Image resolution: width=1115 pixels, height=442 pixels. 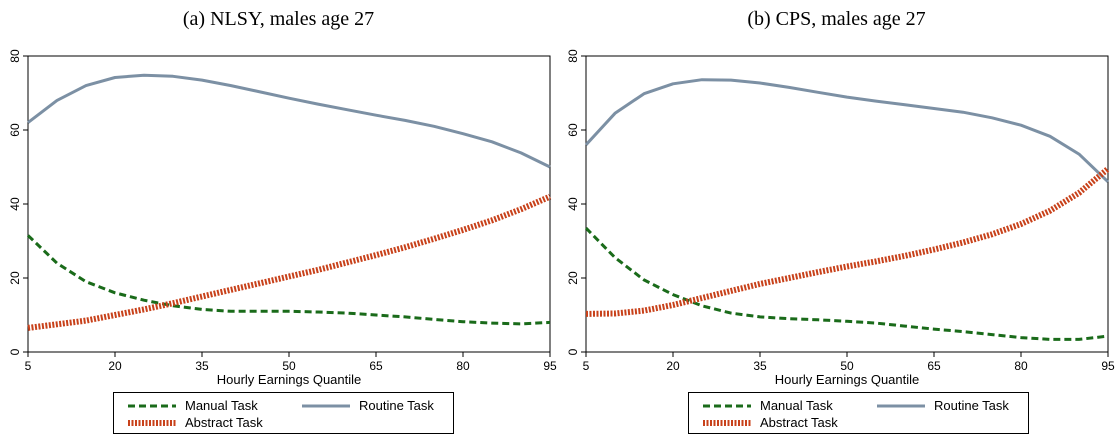 What do you see at coordinates (278, 19) in the screenshot?
I see `chart-title: (a) NLSY, males age 27` at bounding box center [278, 19].